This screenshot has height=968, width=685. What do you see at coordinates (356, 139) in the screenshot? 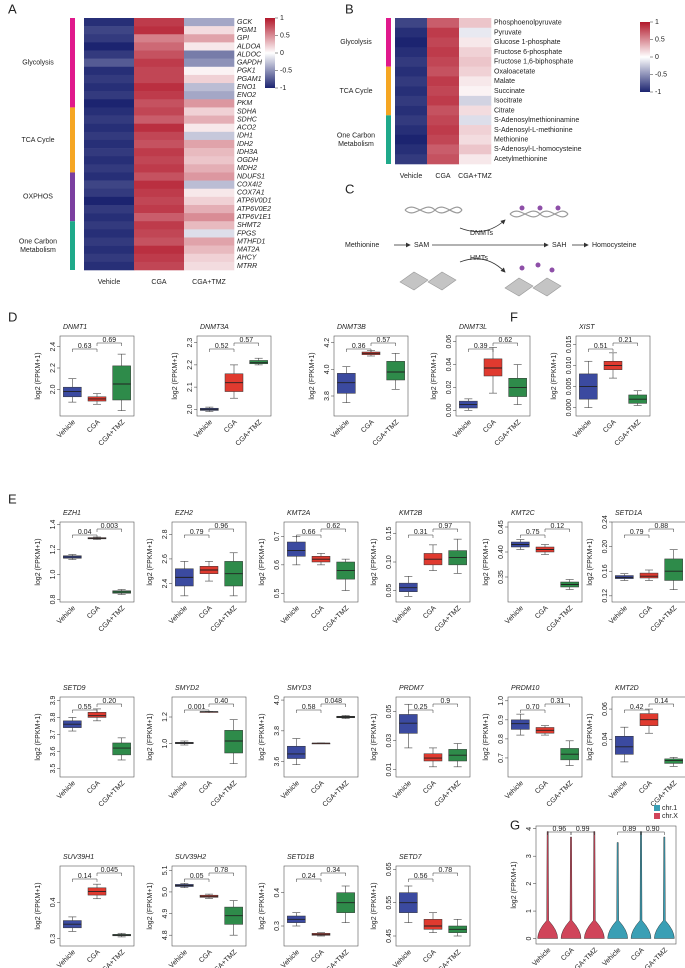
I see `group-label: One Carbon Metabolism` at bounding box center [356, 139].